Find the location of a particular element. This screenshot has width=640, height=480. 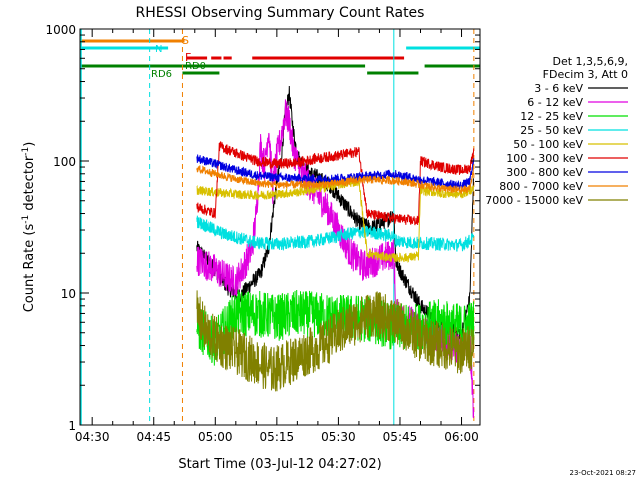

legend-label-3-6-kev: 3 - 6 keV is located at coordinates (558, 88).